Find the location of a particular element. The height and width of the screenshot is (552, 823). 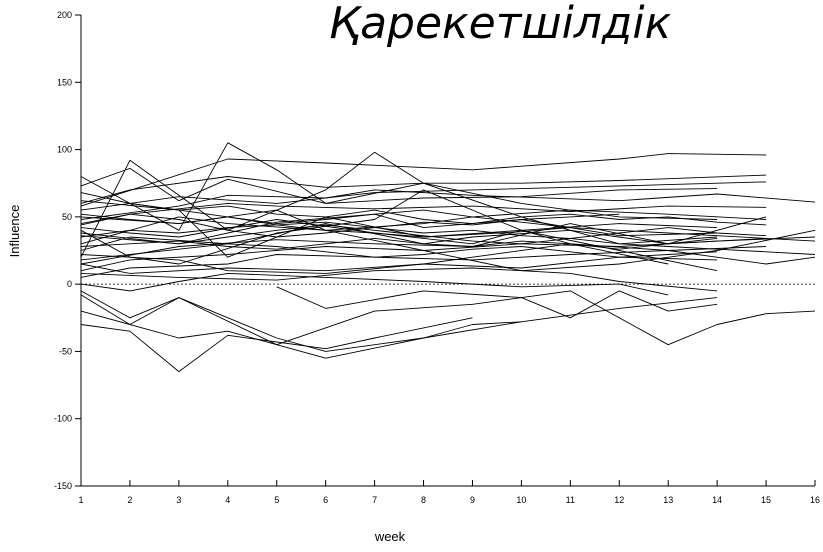

y-tick-label: 0 is located at coordinates (69, 284).